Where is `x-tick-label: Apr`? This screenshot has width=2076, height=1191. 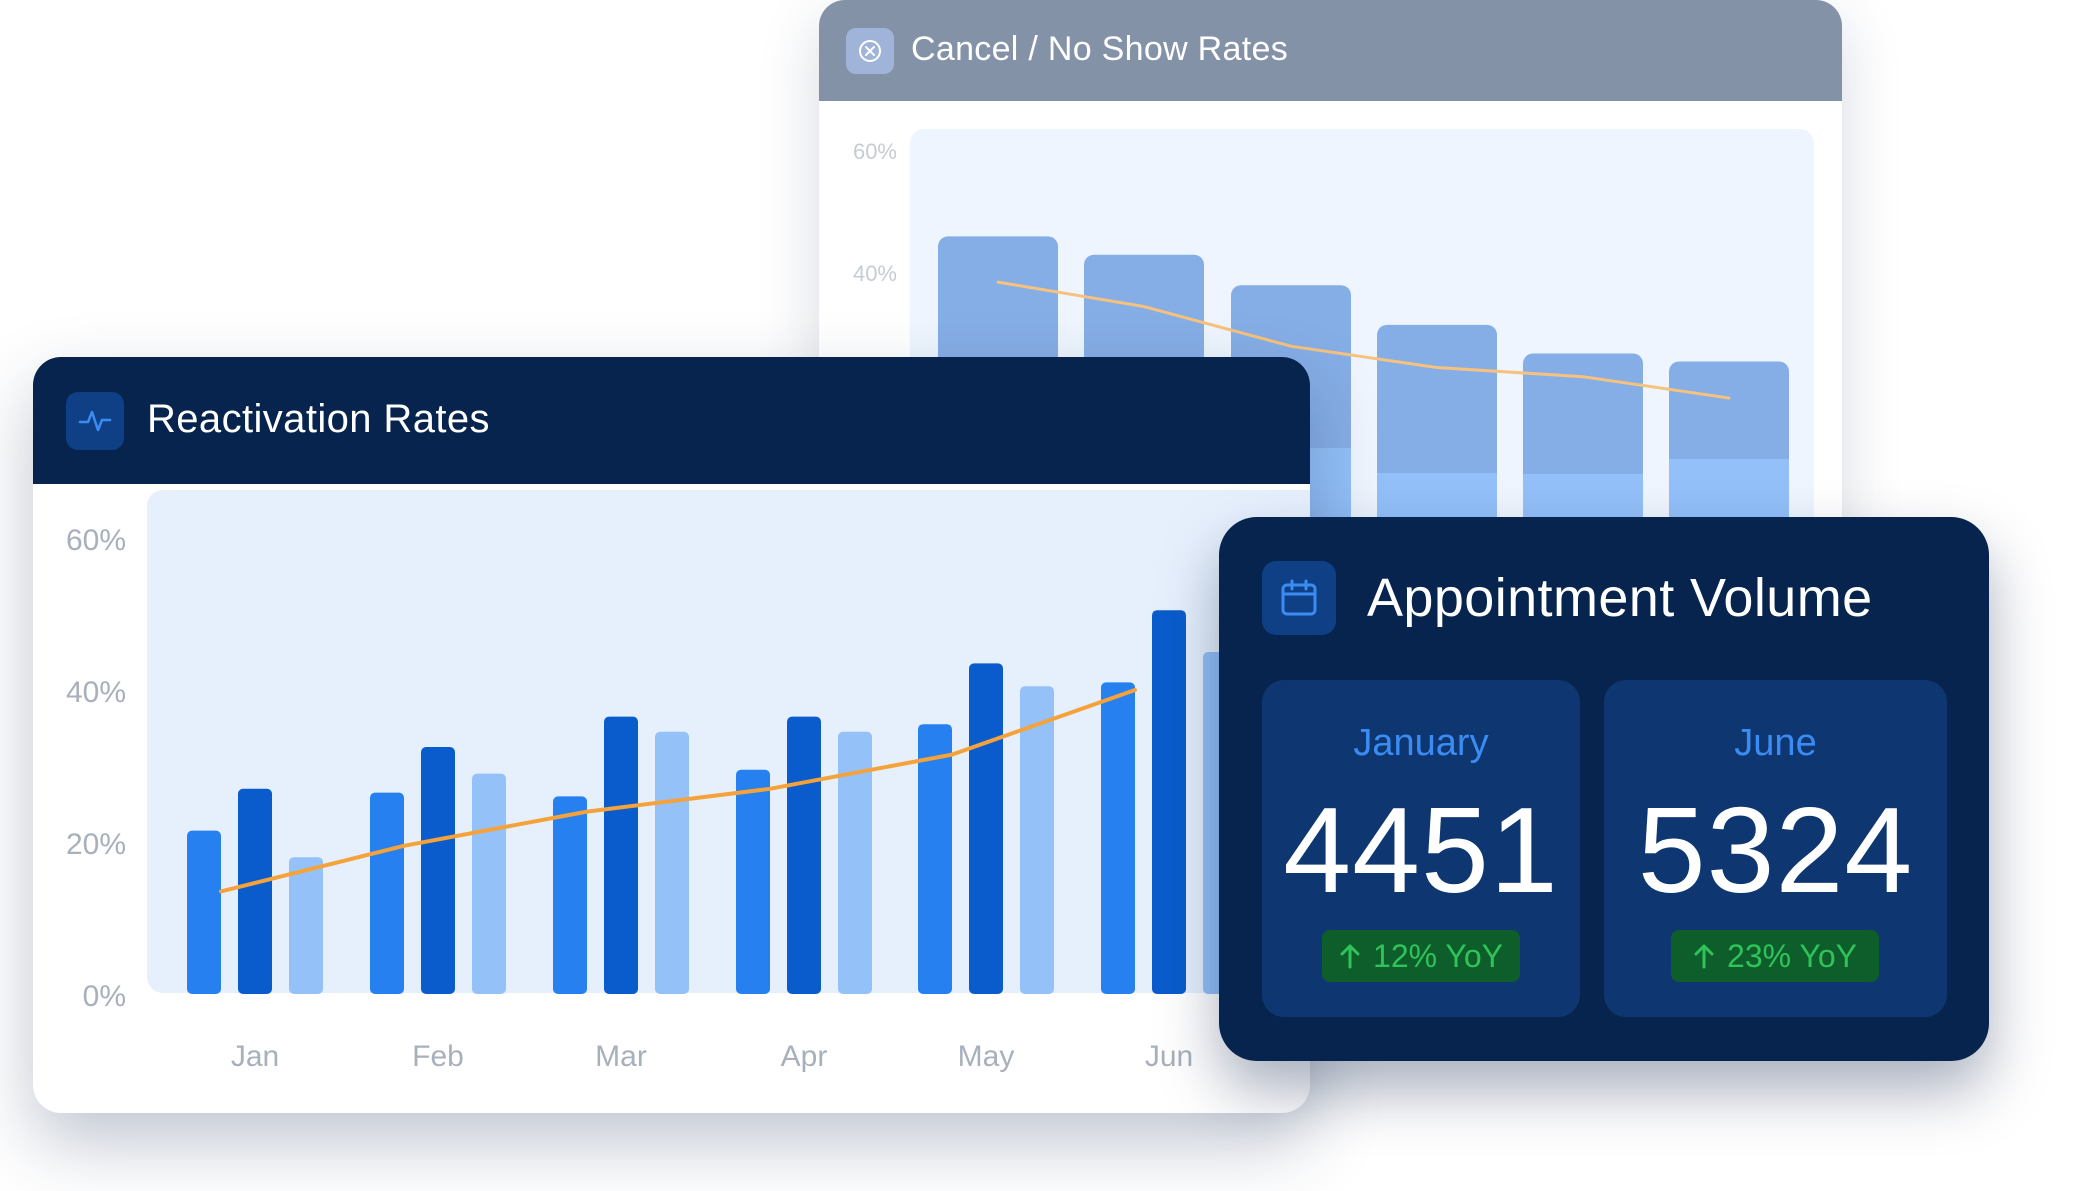
x-tick-label: Apr is located at coordinates (804, 1056).